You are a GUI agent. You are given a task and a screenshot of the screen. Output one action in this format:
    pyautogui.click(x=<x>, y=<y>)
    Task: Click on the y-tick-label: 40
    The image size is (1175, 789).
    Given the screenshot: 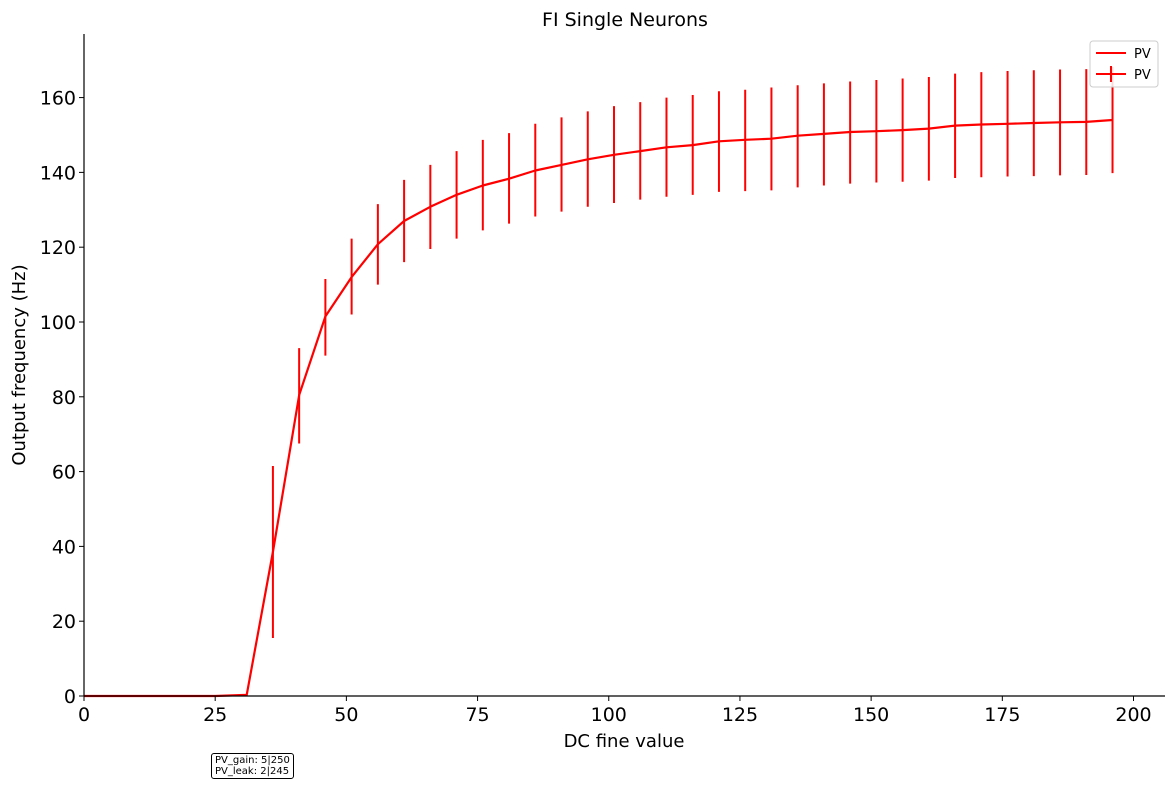 What is the action you would take?
    pyautogui.click(x=64, y=547)
    